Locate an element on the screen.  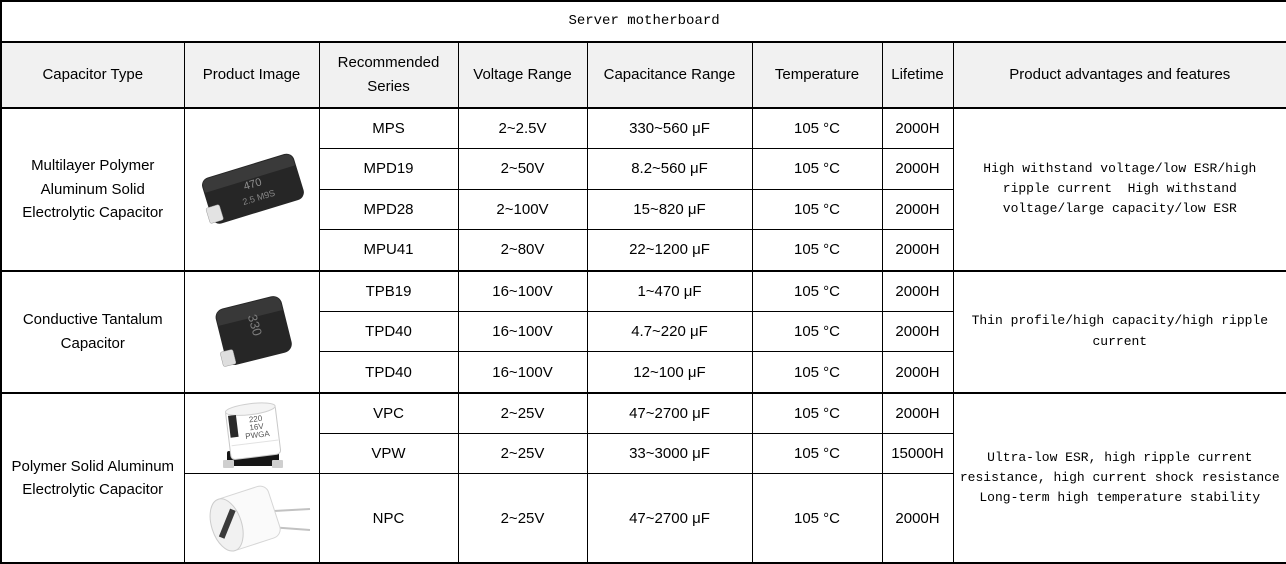
table-row: TPD40 16~100V 4.7~220 μF 105 °C 2000H is located at coordinates (643, 331).